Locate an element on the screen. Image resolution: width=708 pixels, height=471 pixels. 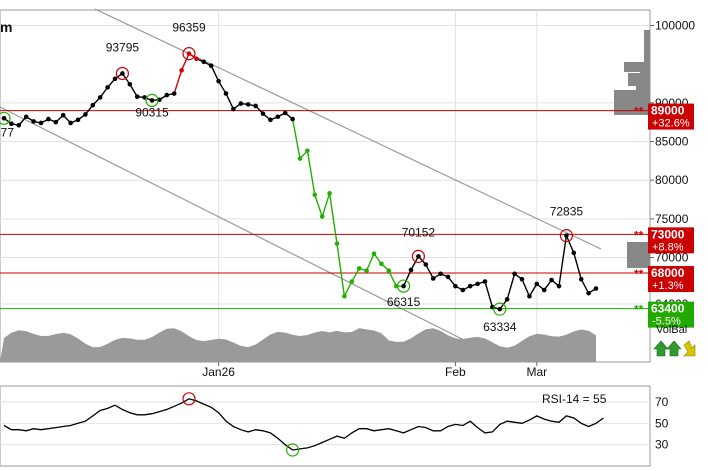
price-tag-pct: +1.3% is located at coordinates (668, 286).